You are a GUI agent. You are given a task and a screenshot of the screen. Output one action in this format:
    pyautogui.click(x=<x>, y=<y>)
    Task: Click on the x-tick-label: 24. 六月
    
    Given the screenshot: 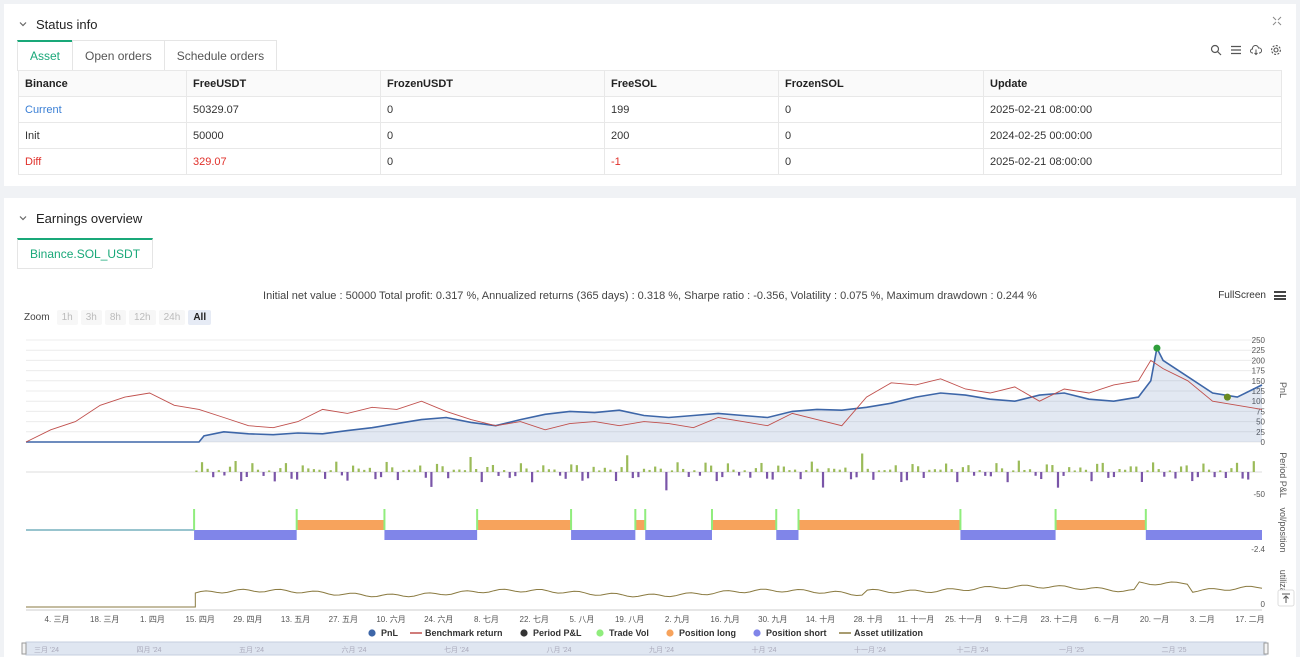 What is the action you would take?
    pyautogui.click(x=438, y=619)
    